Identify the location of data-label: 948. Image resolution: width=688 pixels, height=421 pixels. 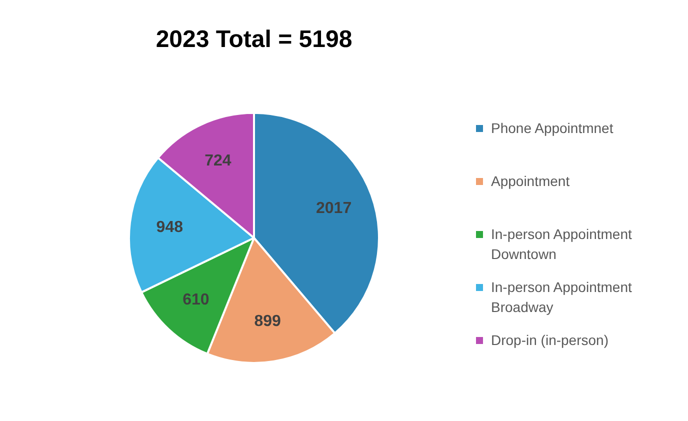
(170, 227).